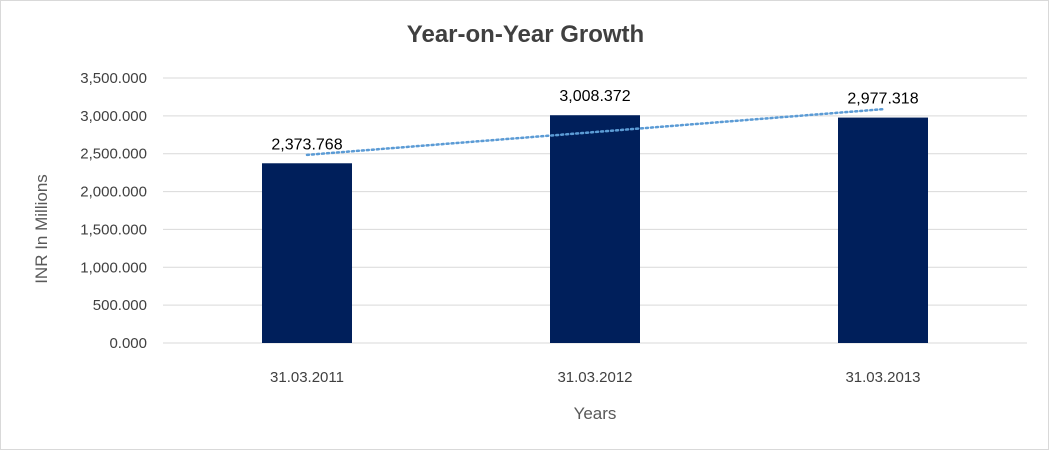 This screenshot has width=1049, height=450. Describe the element at coordinates (307, 377) in the screenshot. I see `x-tick-label: 31.03.2011` at that location.